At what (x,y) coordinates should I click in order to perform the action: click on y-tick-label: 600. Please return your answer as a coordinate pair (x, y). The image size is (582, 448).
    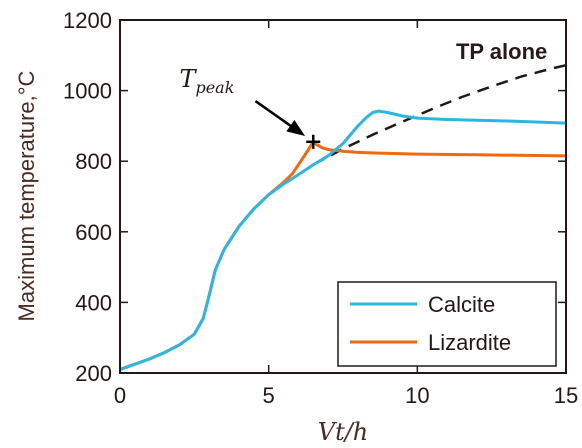
    Looking at the image, I should click on (93, 232).